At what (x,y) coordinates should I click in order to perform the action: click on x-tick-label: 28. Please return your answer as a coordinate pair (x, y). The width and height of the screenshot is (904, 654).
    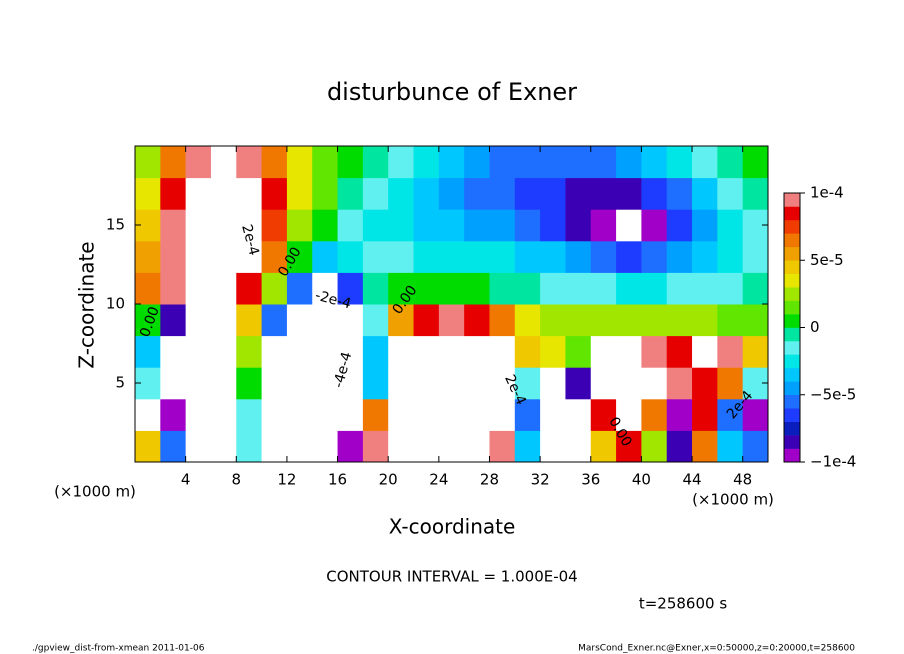
    Looking at the image, I should click on (489, 480).